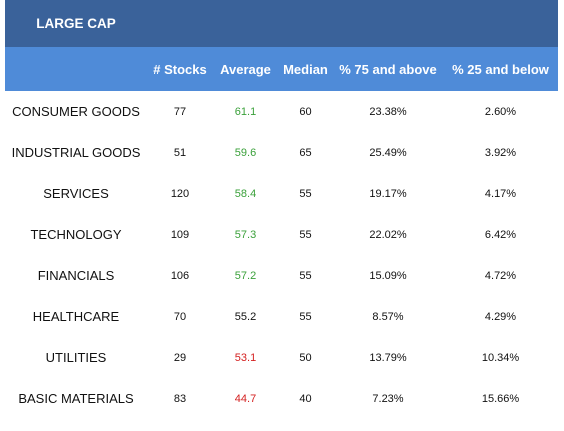 This screenshot has height=431, width=564. I want to click on header-stocks: # Stocks, so click(180, 69).